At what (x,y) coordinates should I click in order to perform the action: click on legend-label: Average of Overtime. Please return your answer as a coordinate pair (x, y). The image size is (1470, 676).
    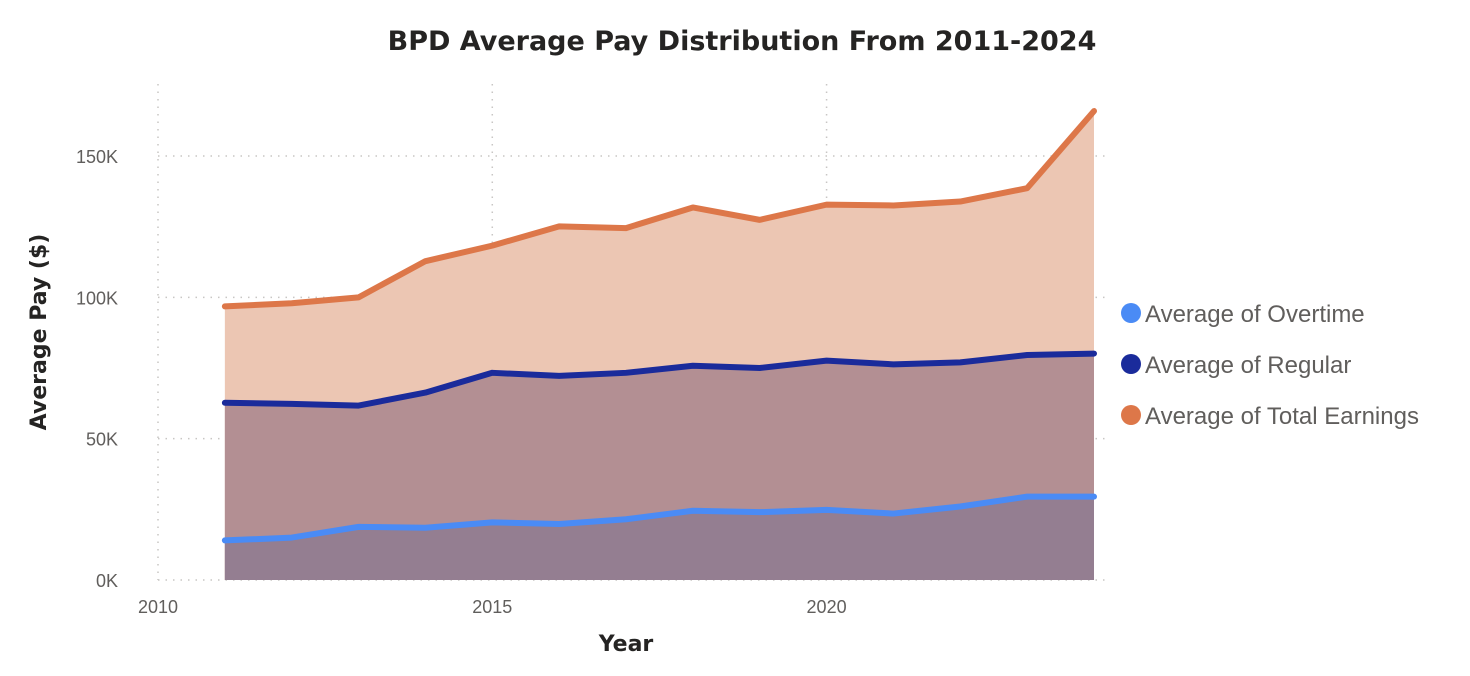
    Looking at the image, I should click on (1255, 314).